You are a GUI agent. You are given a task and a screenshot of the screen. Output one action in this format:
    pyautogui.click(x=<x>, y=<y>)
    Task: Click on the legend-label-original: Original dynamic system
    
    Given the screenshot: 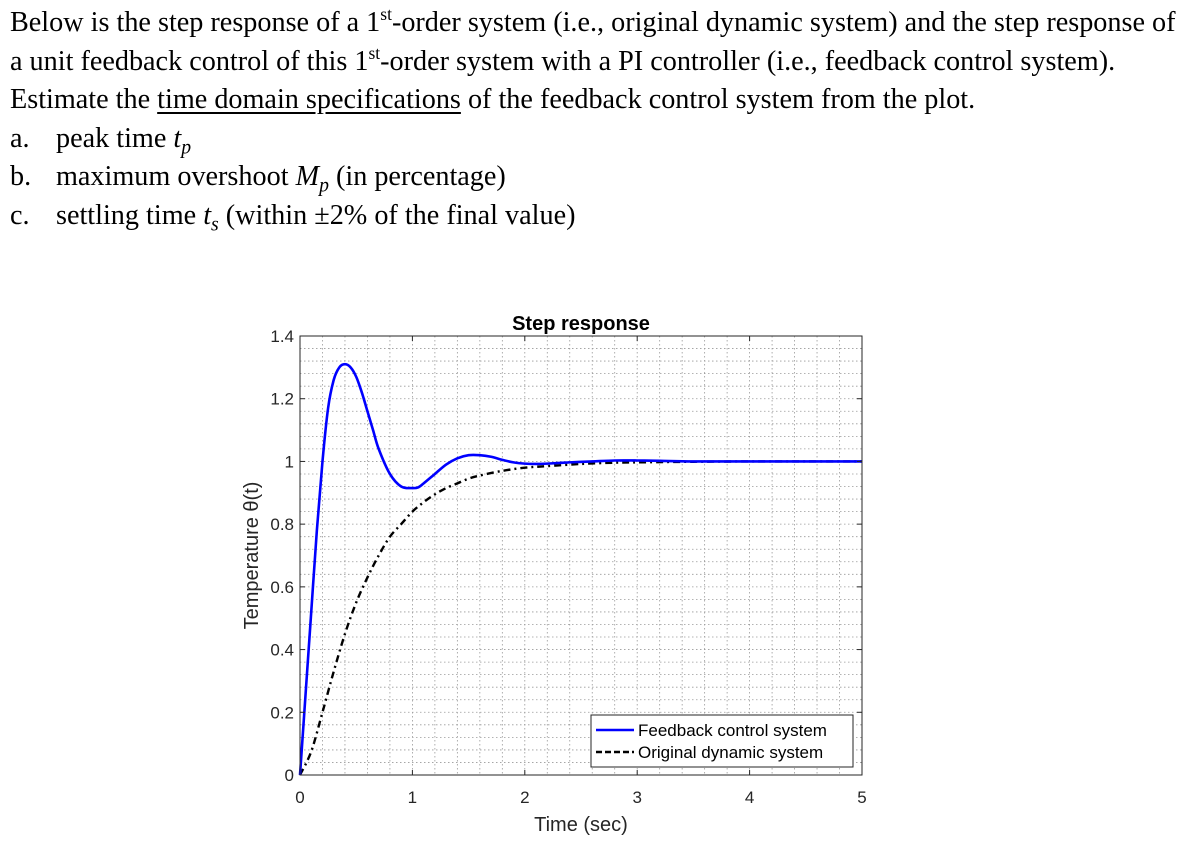 What is the action you would take?
    pyautogui.click(x=730, y=752)
    